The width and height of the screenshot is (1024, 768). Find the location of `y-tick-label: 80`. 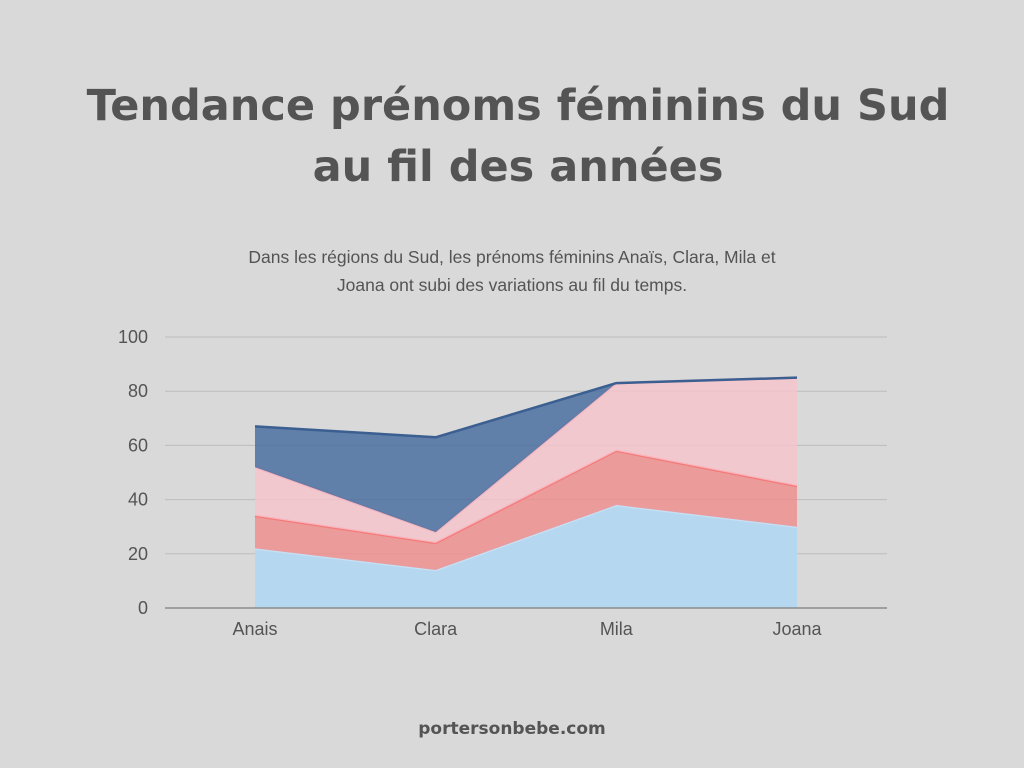

y-tick-label: 80 is located at coordinates (138, 391).